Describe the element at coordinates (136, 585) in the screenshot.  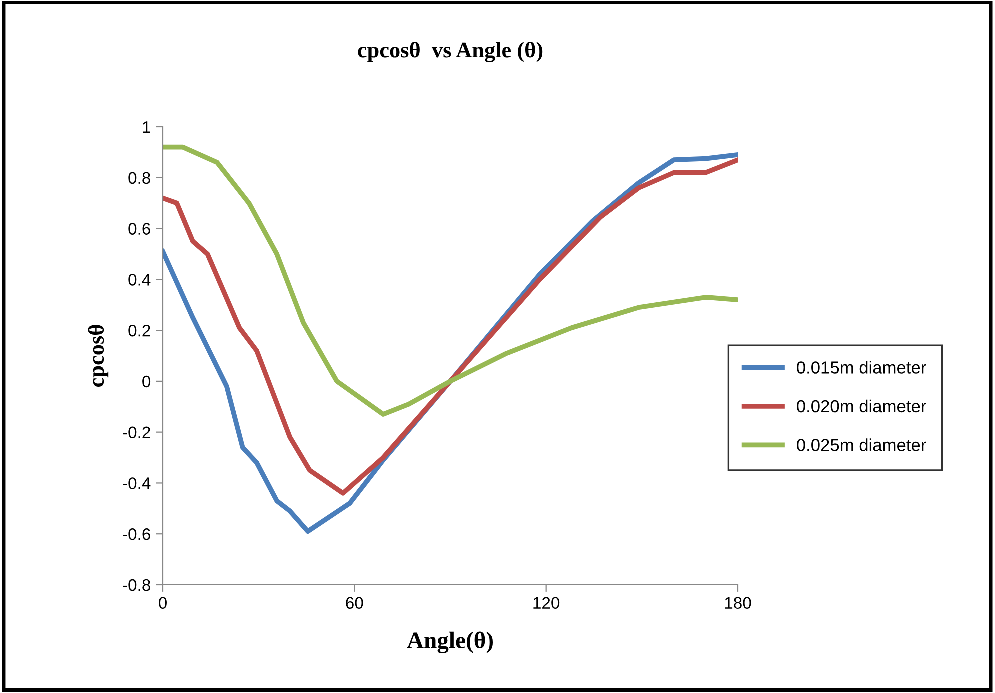
I see `y-tick-label: -0.8` at that location.